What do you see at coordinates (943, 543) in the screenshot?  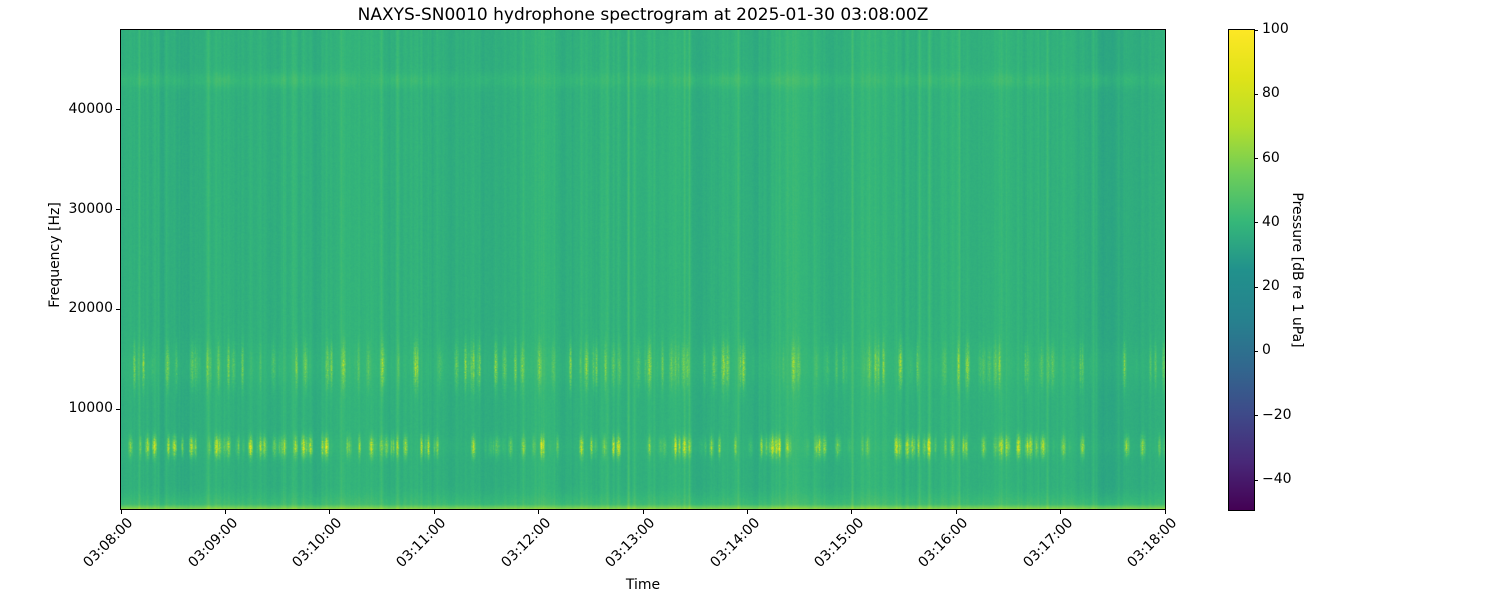 I see `x-tick-label: 03:16:00` at bounding box center [943, 543].